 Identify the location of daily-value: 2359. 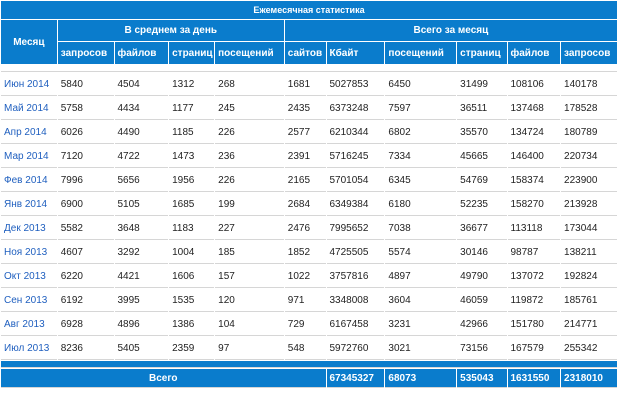
(192, 348).